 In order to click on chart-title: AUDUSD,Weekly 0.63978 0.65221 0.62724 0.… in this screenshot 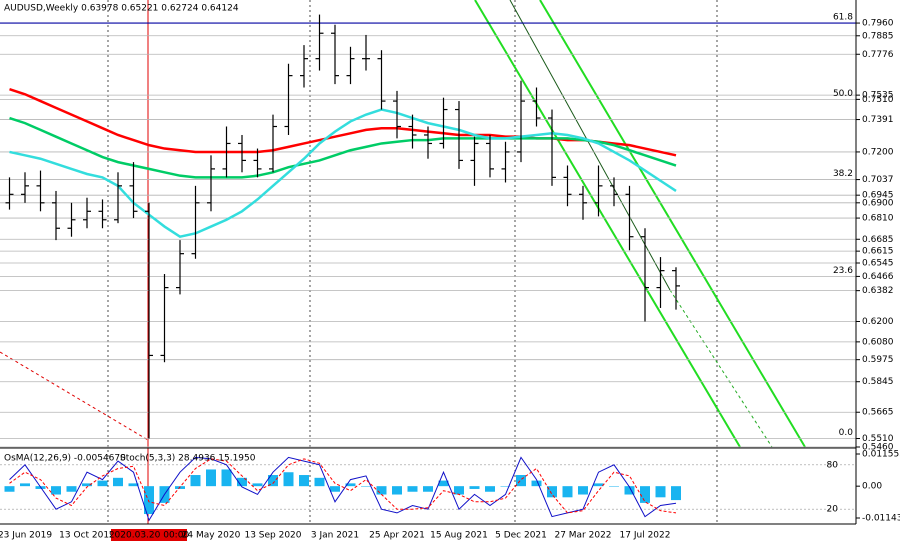, I will do `click(121, 9)`.